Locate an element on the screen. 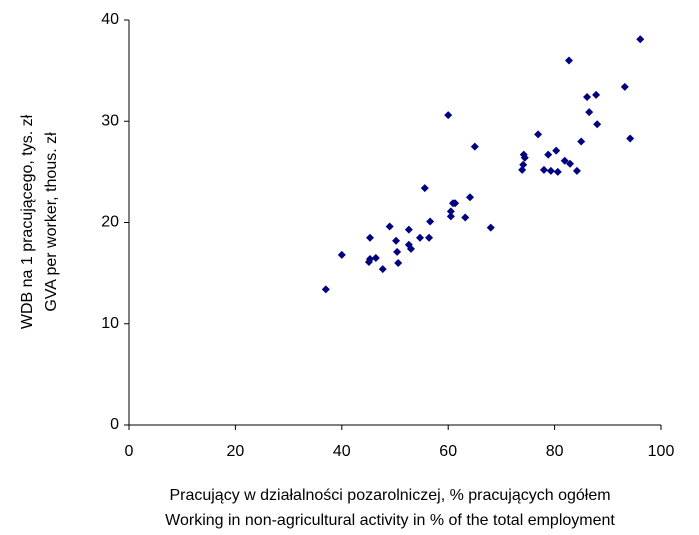  x-tick-label: 40 is located at coordinates (342, 451).